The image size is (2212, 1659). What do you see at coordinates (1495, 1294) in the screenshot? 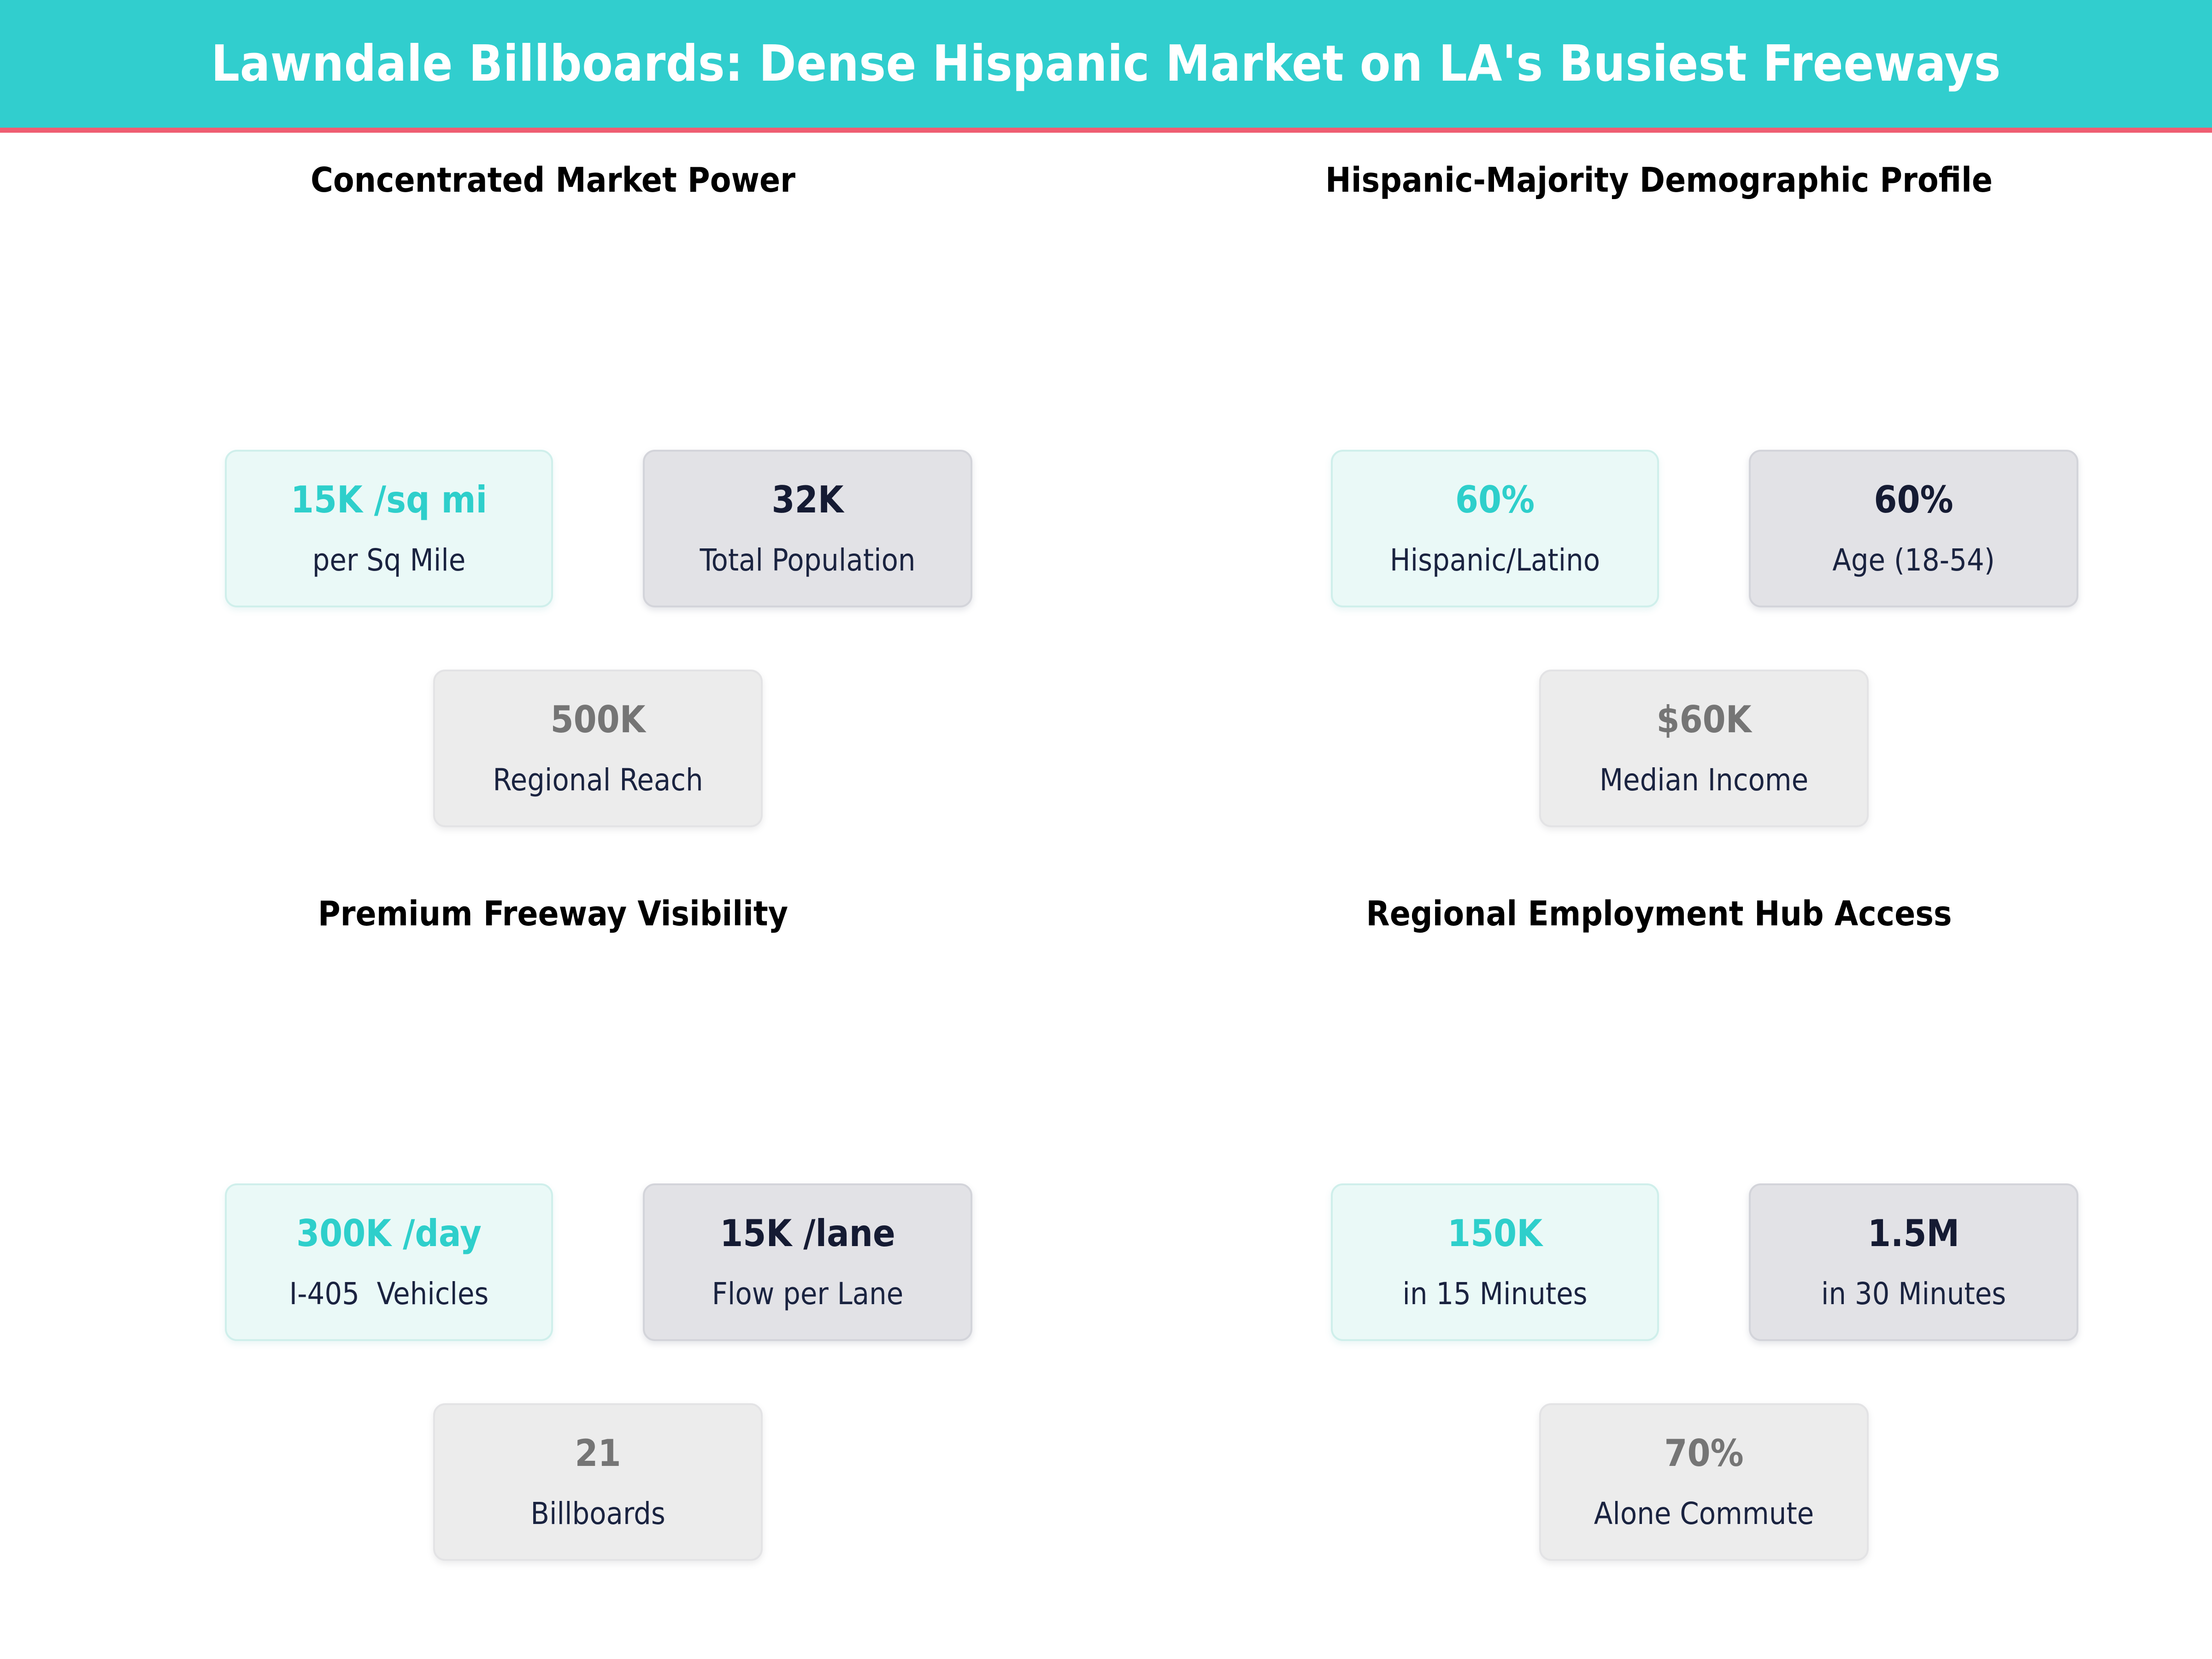
I see `stat-label: in 15 Minutes` at bounding box center [1495, 1294].